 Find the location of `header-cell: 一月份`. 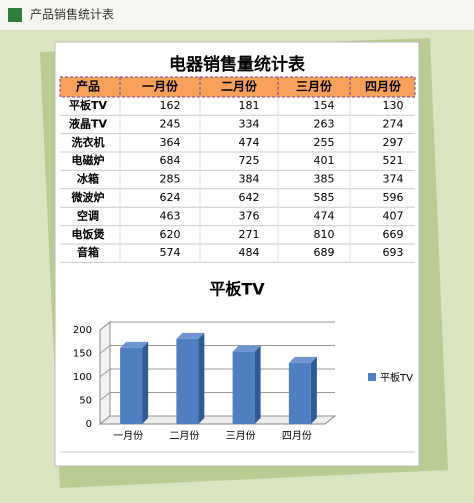

header-cell: 一月份 is located at coordinates (160, 86).